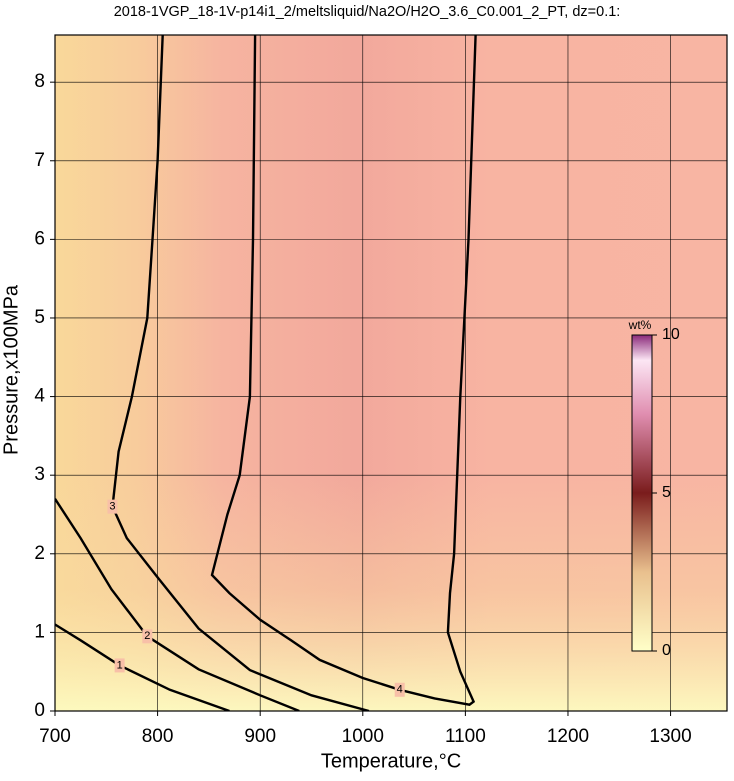  Describe the element at coordinates (666, 492) in the screenshot. I see `colorbar-tick-label: 5` at that location.